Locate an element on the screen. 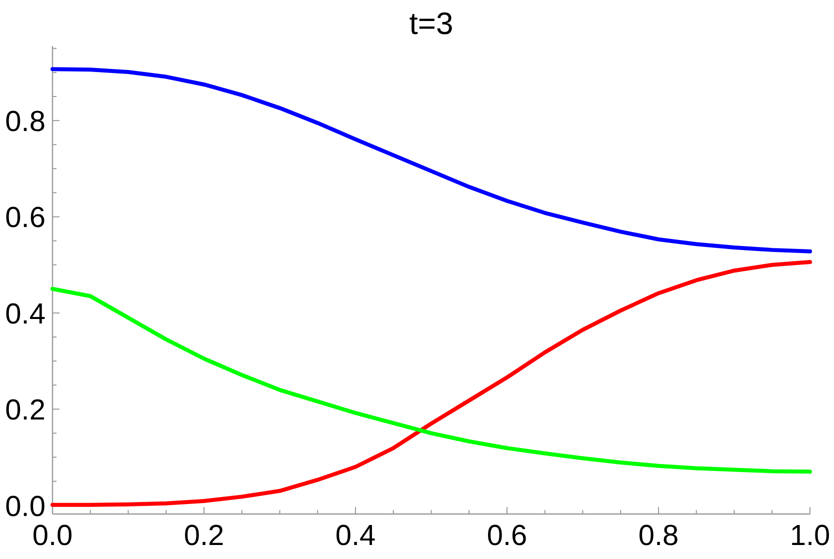  y-tick-label: 0.0 is located at coordinates (25, 506).